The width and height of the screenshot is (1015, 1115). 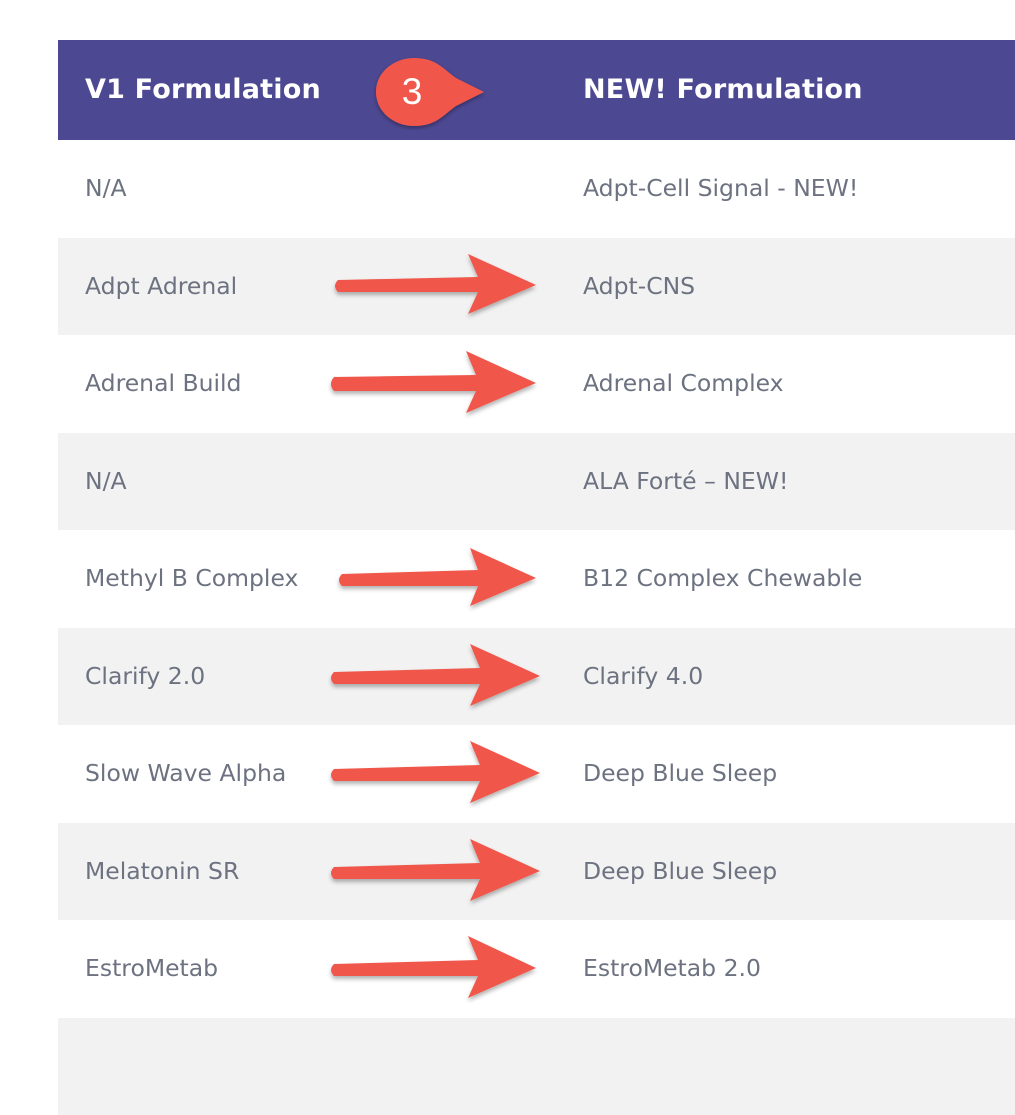 What do you see at coordinates (643, 677) in the screenshot?
I see `new-cell: Clarify 4.0` at bounding box center [643, 677].